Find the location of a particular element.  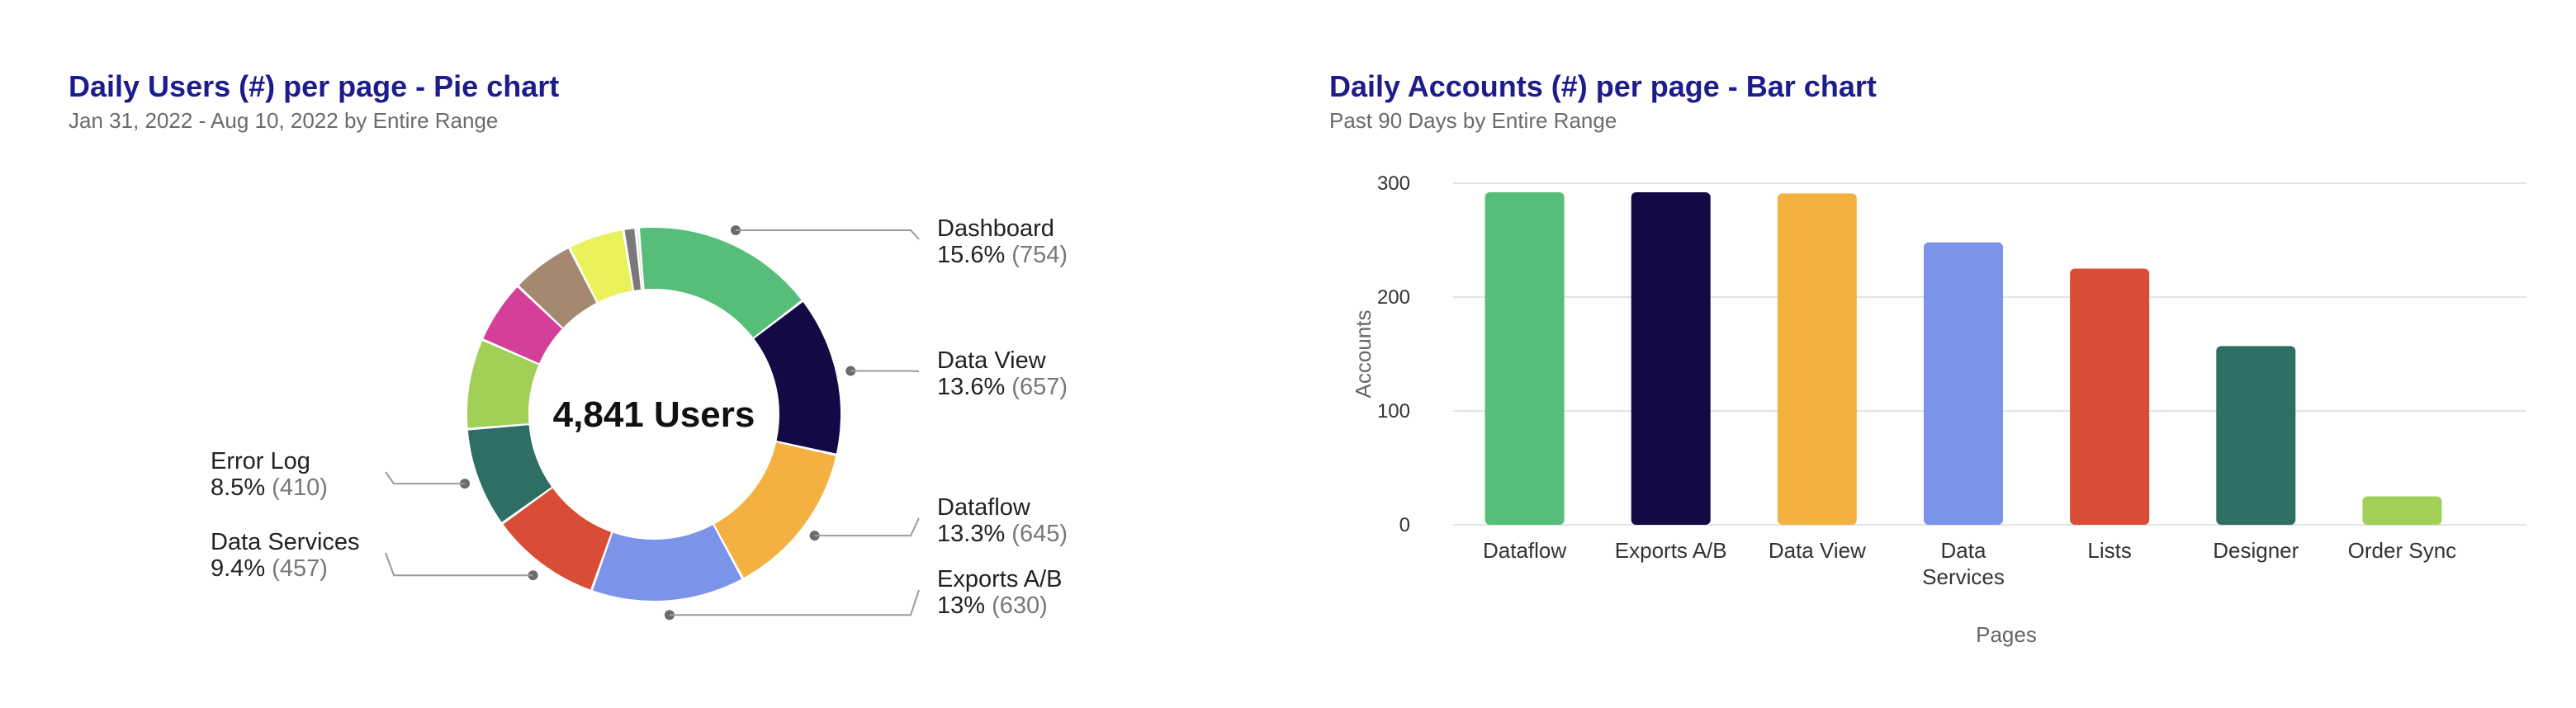

pie-slice-data-services is located at coordinates (557, 539).